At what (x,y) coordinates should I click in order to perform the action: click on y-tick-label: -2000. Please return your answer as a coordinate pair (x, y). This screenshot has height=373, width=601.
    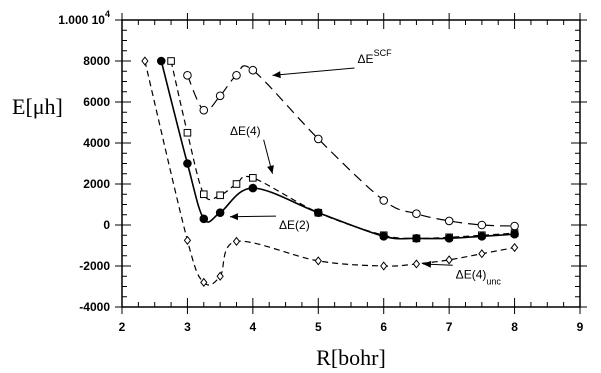
    Looking at the image, I should click on (94, 266).